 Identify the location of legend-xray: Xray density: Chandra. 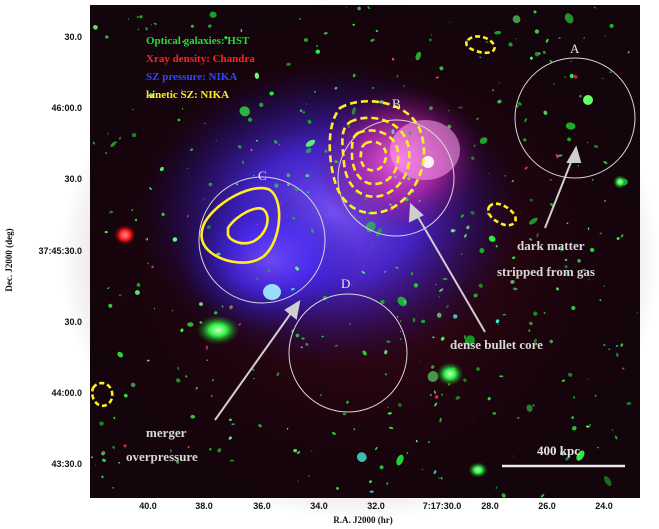
(200, 59).